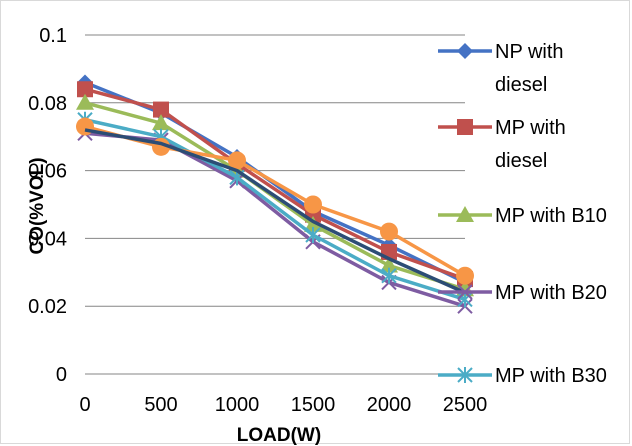 This screenshot has height=446, width=632. What do you see at coordinates (465, 405) in the screenshot?
I see `x-tick-label: 2500` at bounding box center [465, 405].